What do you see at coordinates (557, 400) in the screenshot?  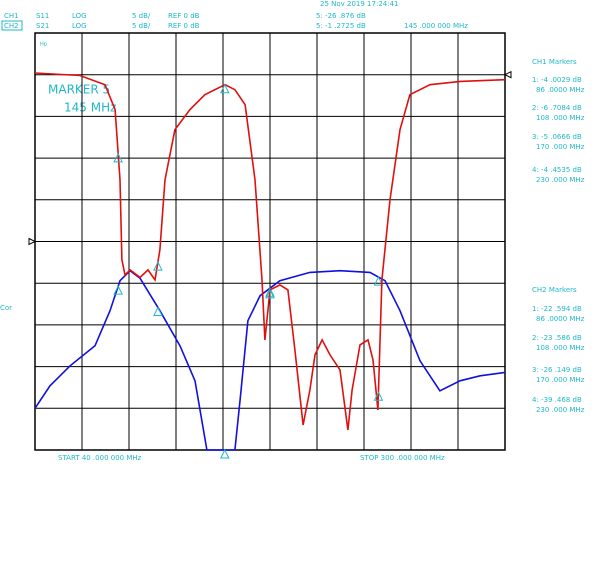 I see `panel-item: 4: -39 .468 dB` at bounding box center [557, 400].